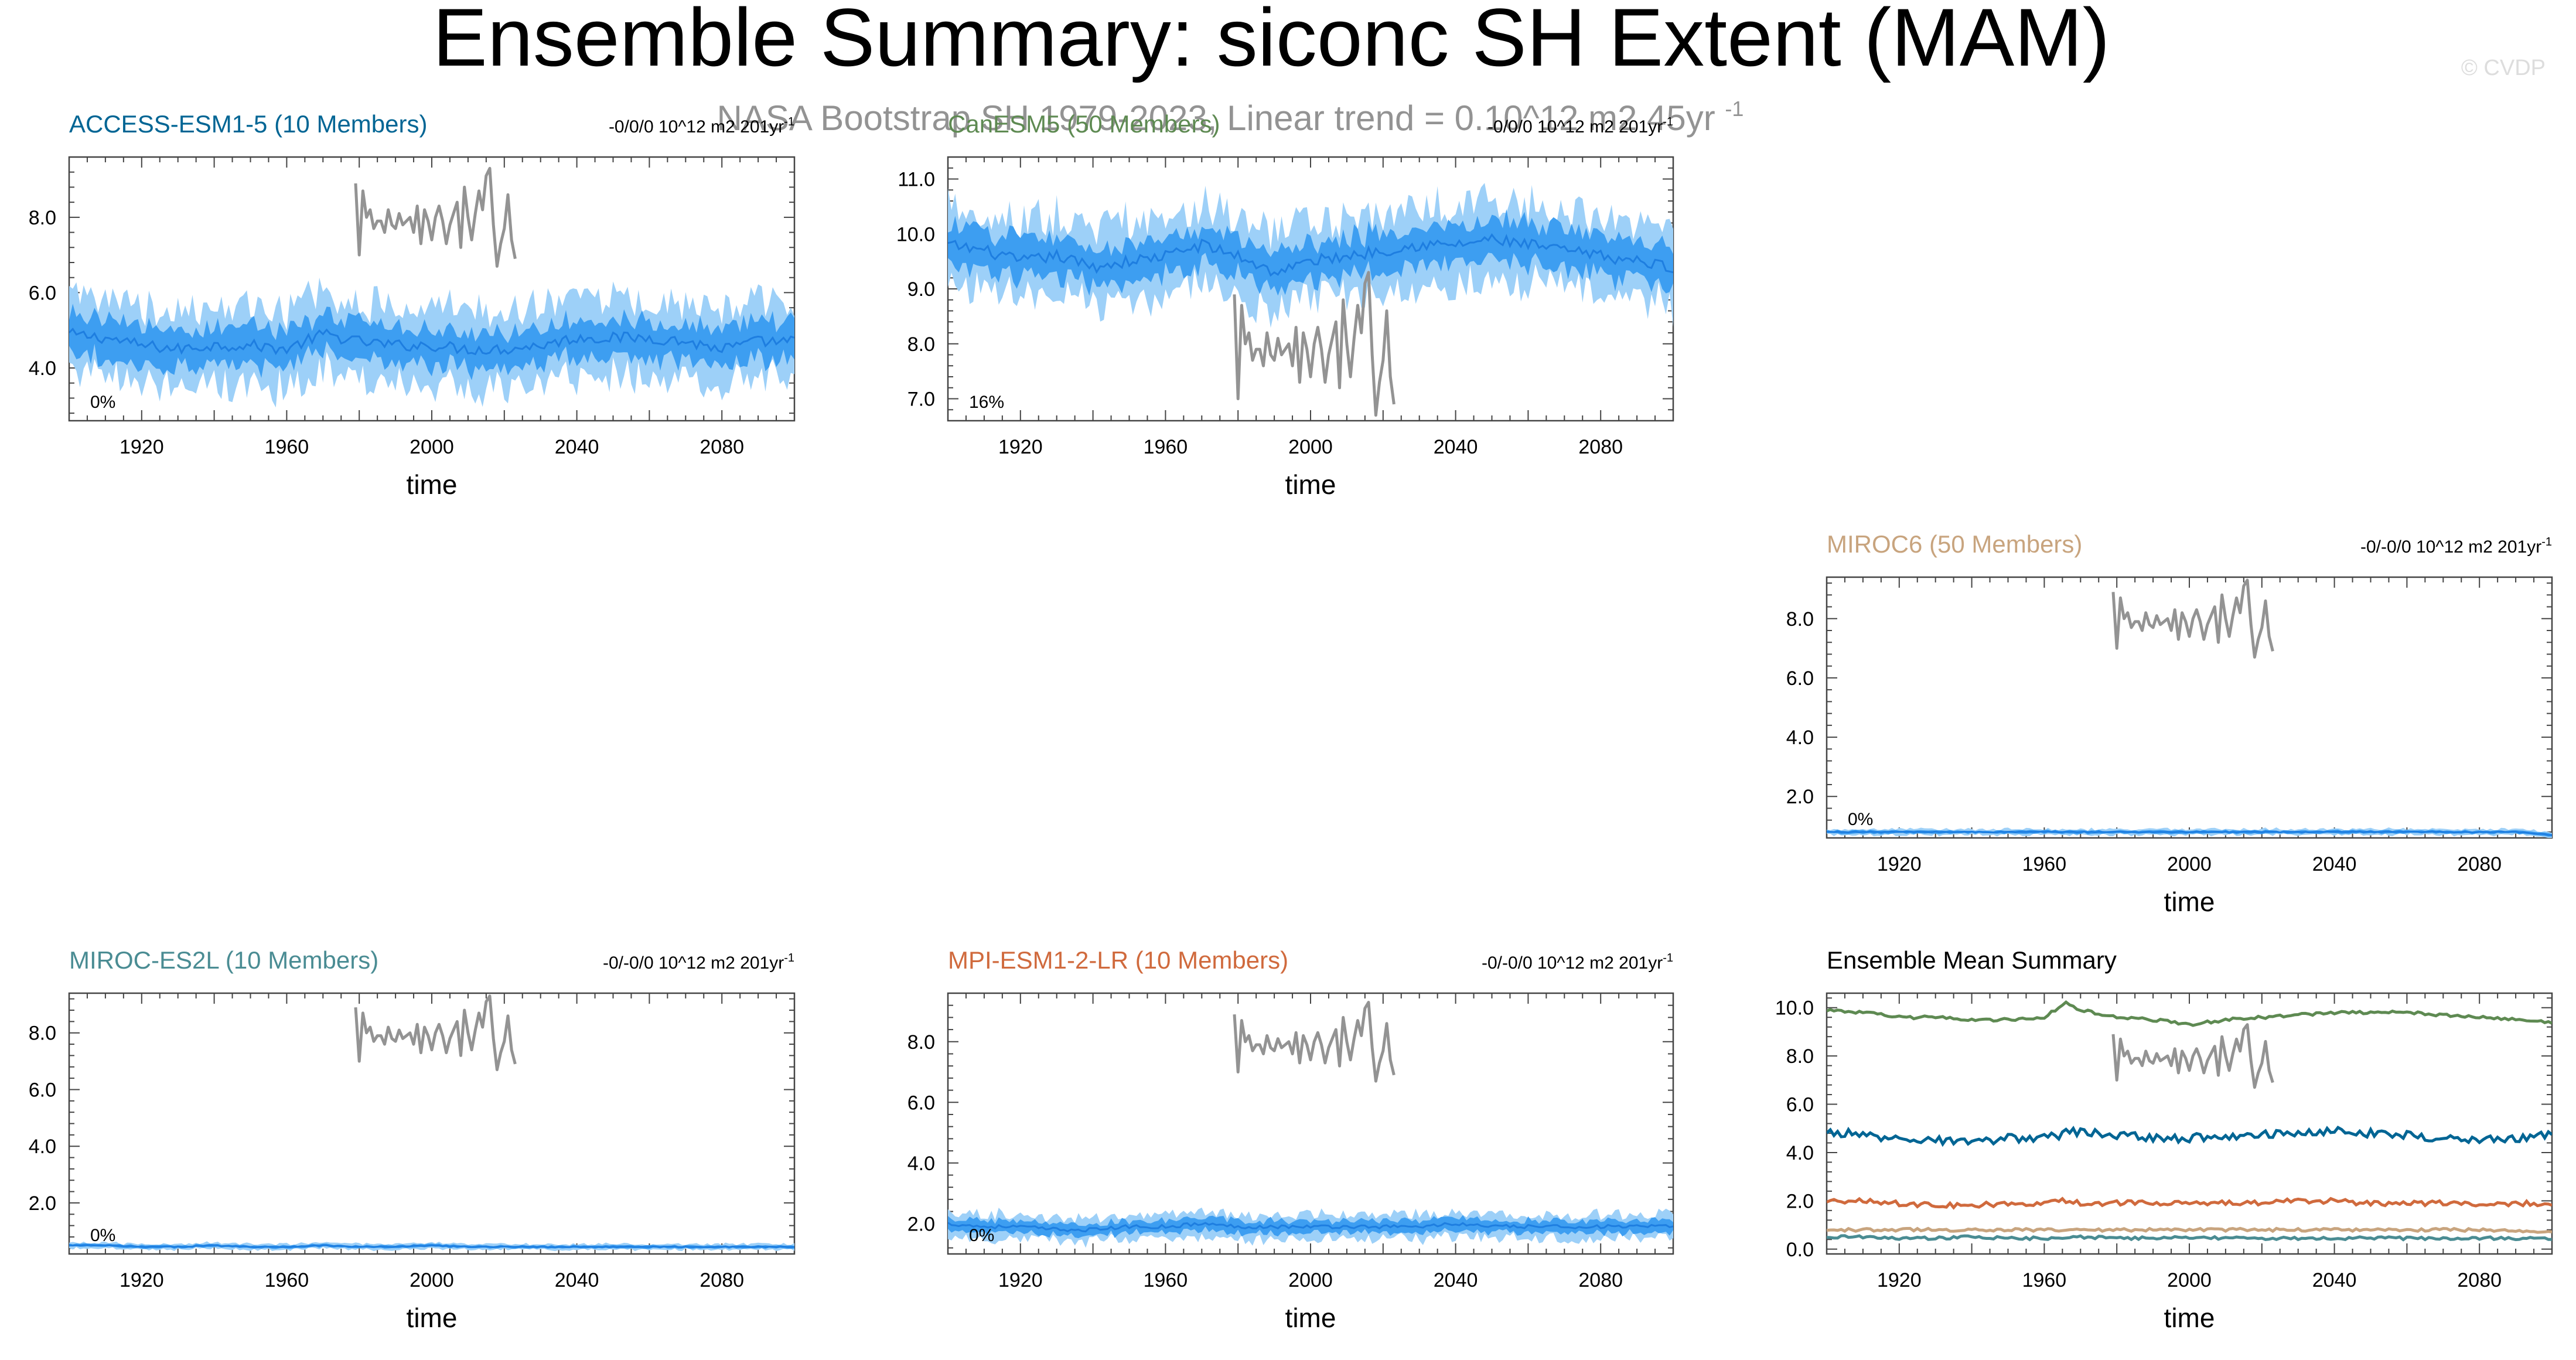 The width and height of the screenshot is (2576, 1360). Describe the element at coordinates (1734, 109) in the screenshot. I see `figure-subtitle-superscript: -1` at that location.